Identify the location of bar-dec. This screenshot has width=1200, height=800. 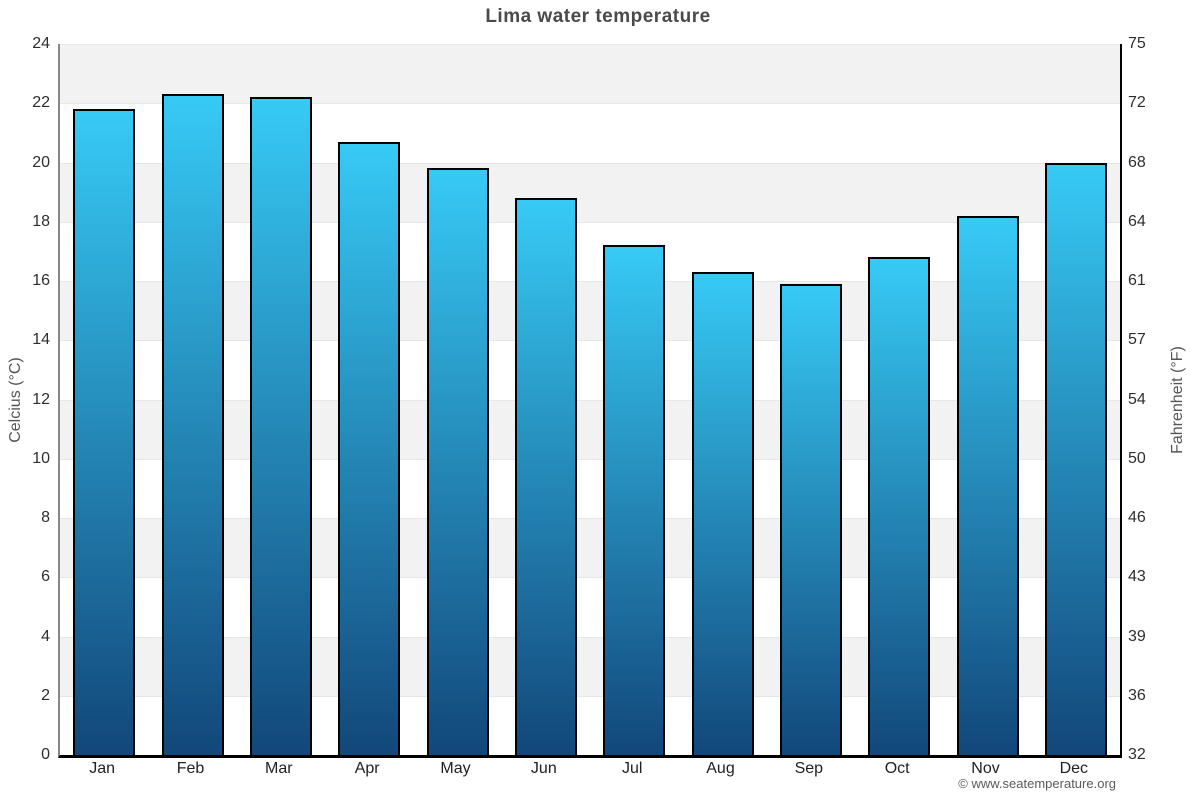
(1075, 458).